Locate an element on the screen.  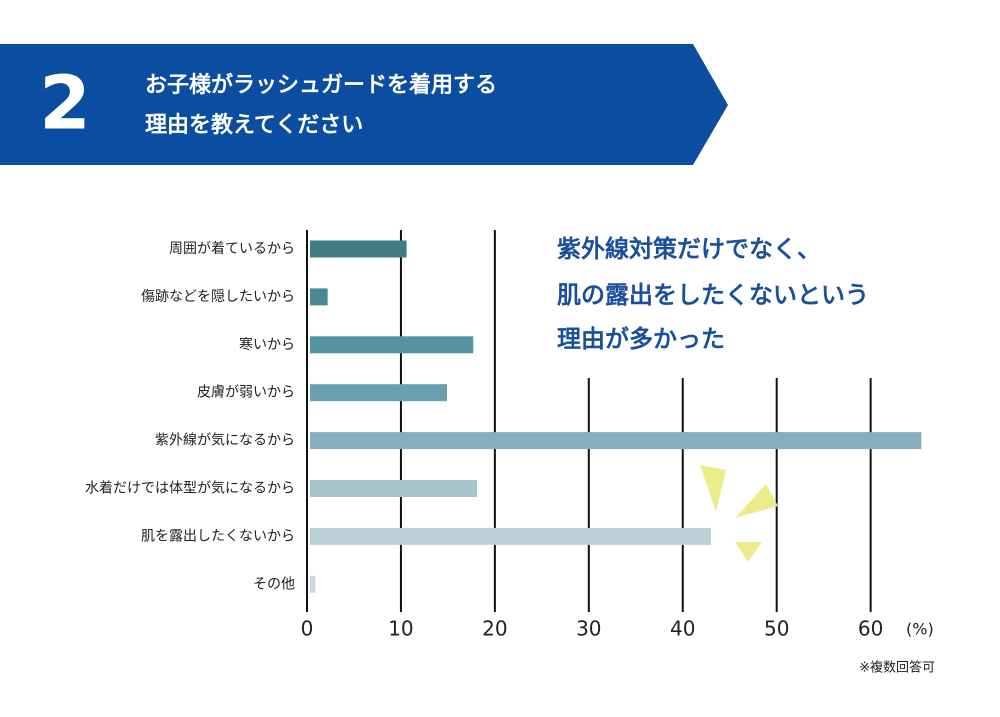
note: ※複数回答可 is located at coordinates (897, 668).